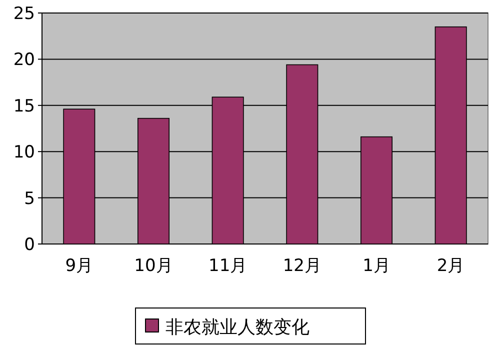  What do you see at coordinates (79, 266) in the screenshot?
I see `x-tick-label: 9月` at bounding box center [79, 266].